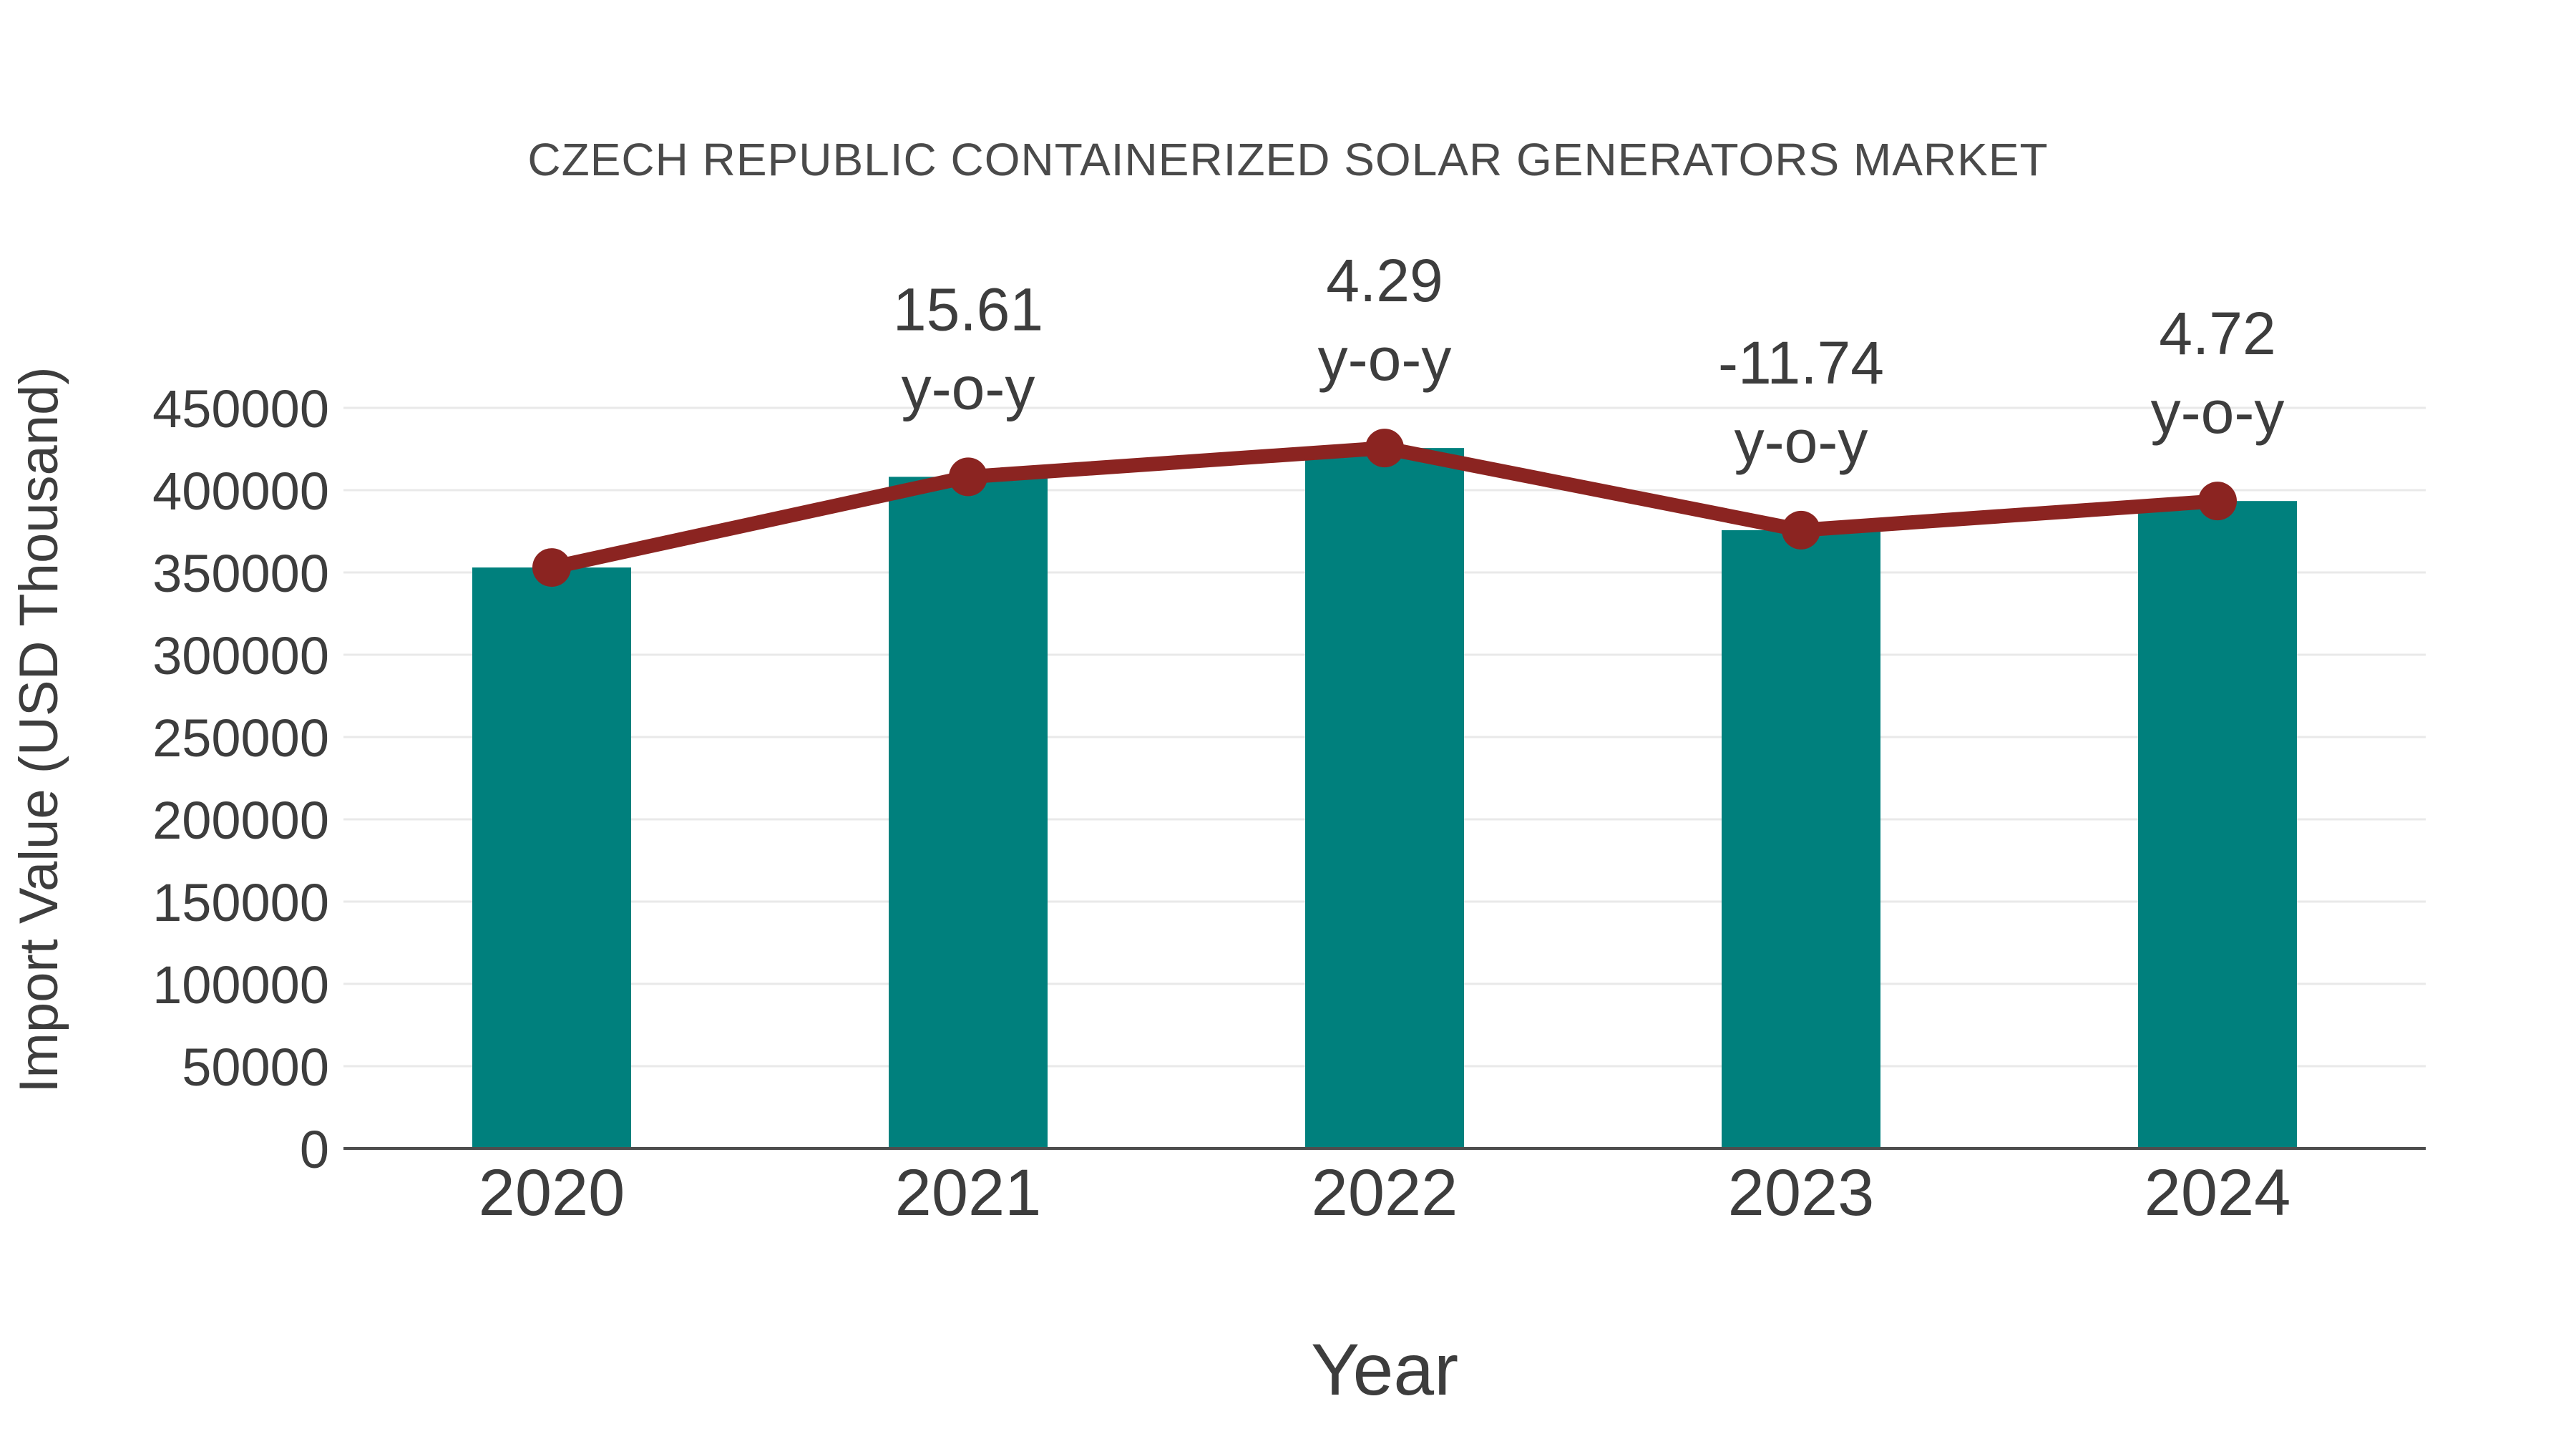  Describe the element at coordinates (968, 1192) in the screenshot. I see `x-tick-label: 2021` at that location.